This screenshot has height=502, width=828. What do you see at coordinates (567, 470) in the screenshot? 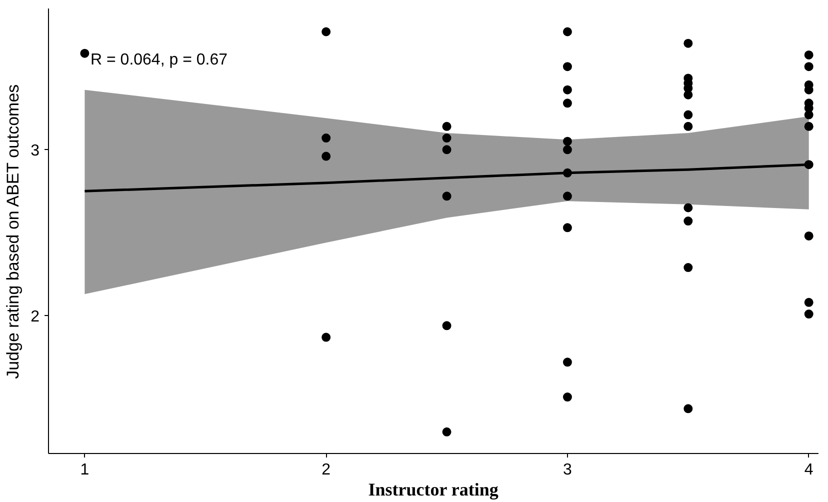
I see `x-tick-label: 3` at bounding box center [567, 470].